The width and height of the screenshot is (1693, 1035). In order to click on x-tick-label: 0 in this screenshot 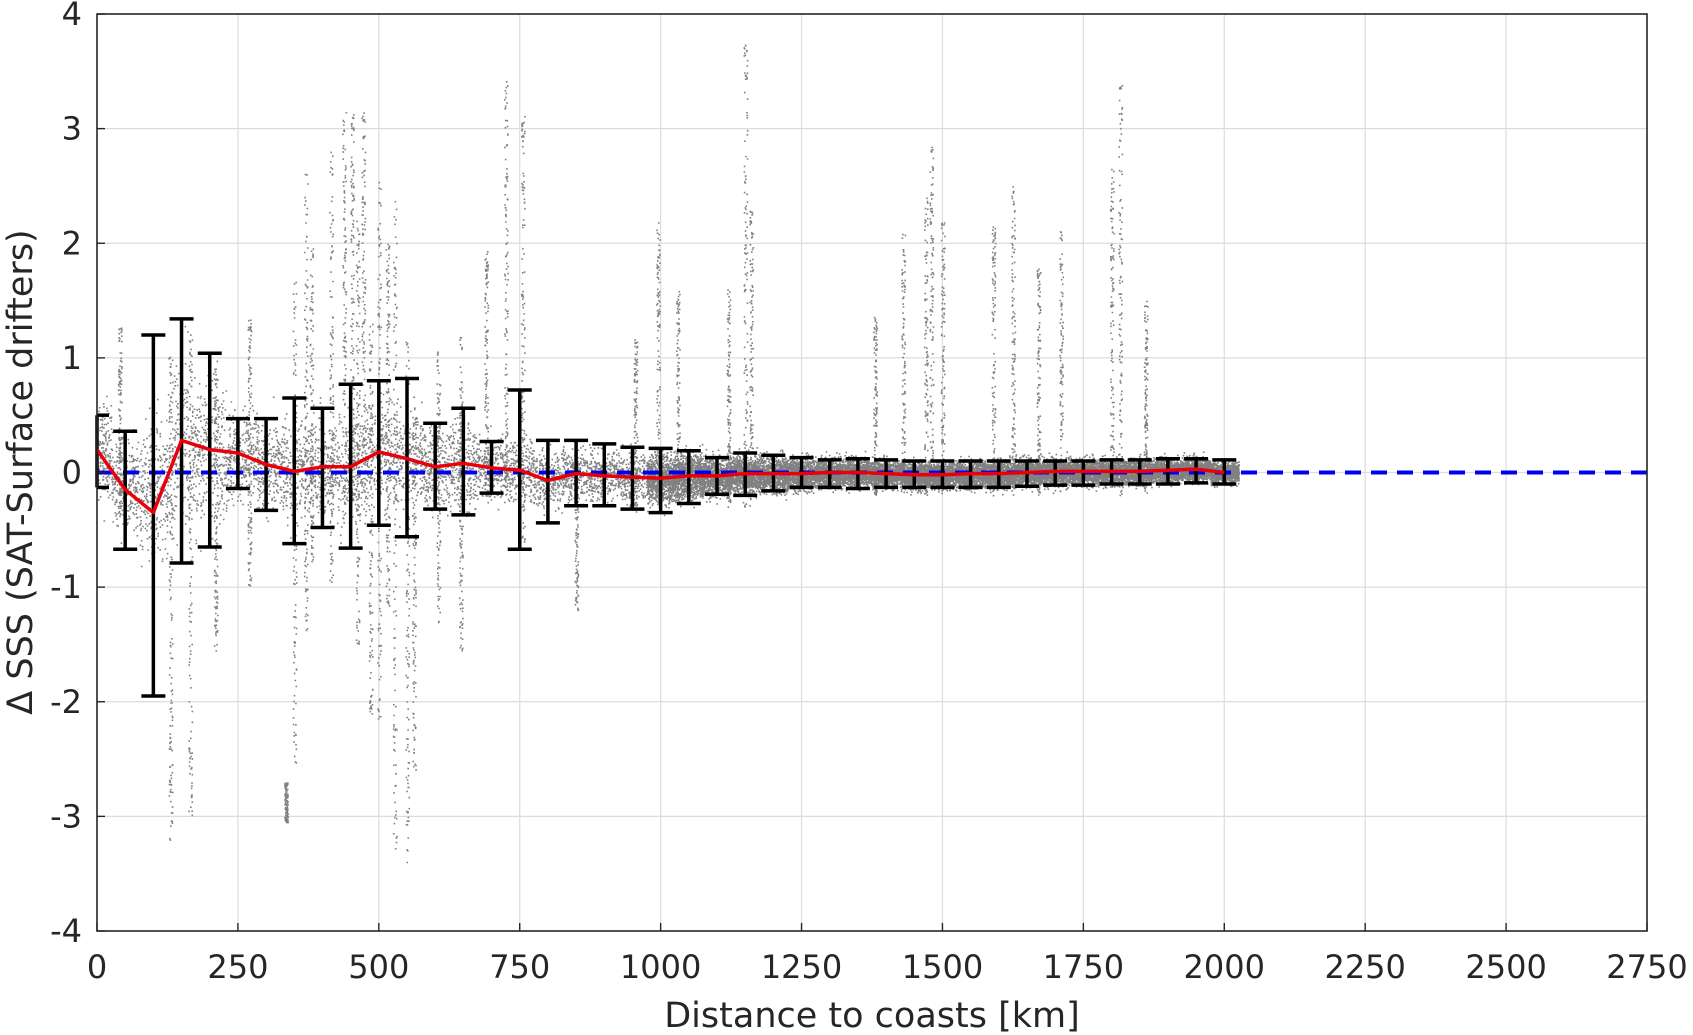, I will do `click(97, 967)`.